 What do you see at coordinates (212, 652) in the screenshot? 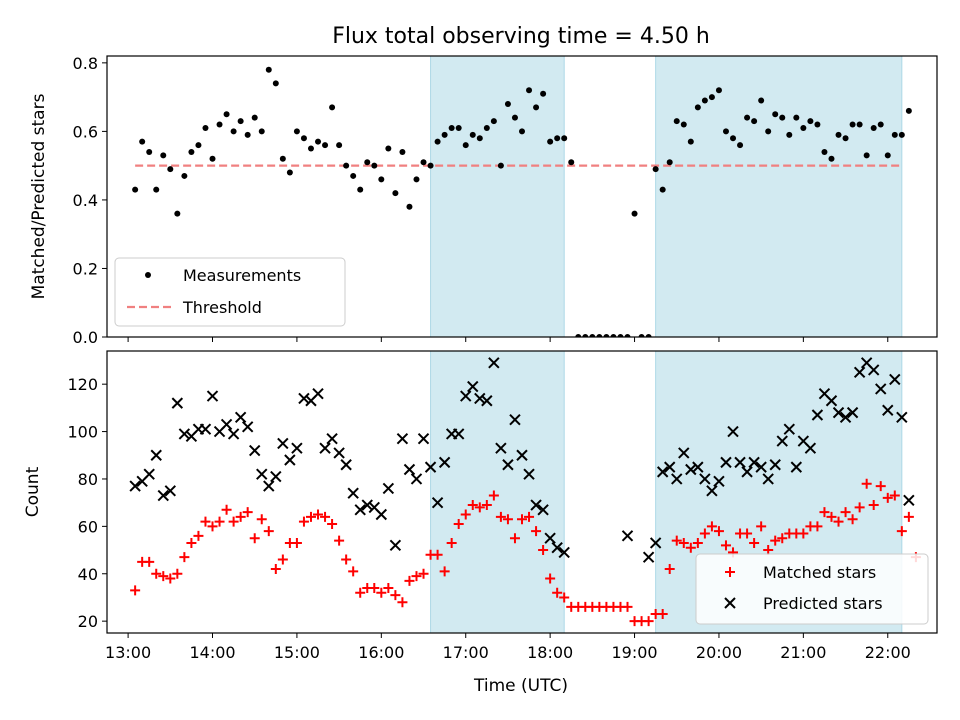
I see `x-tick-label: 14:00` at bounding box center [212, 652].